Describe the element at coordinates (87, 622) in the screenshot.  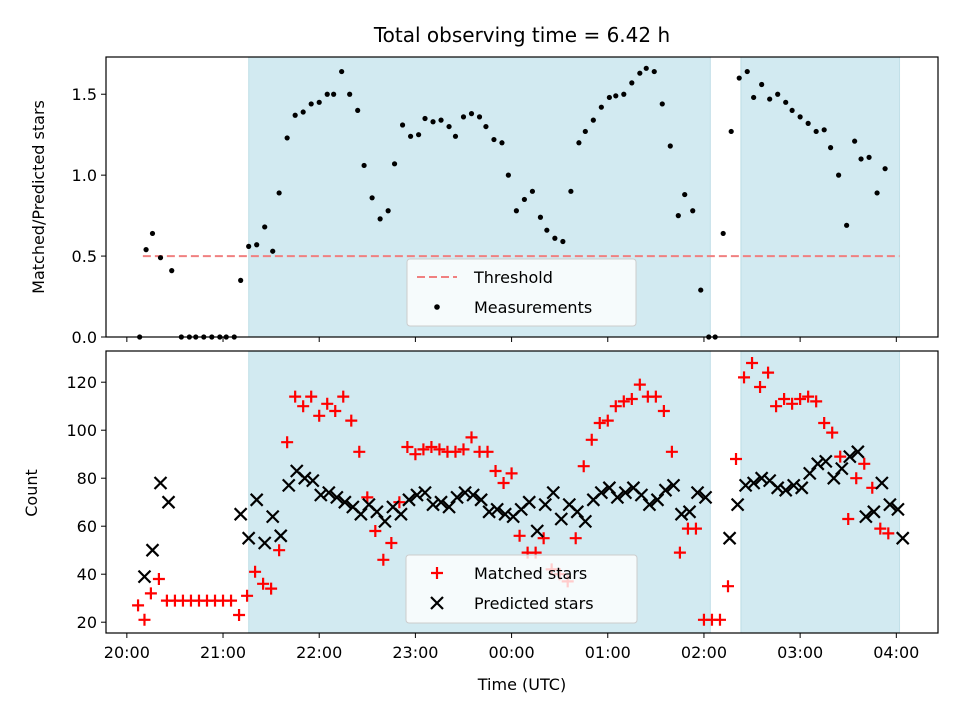
I see `count-ytick-label: 20` at that location.